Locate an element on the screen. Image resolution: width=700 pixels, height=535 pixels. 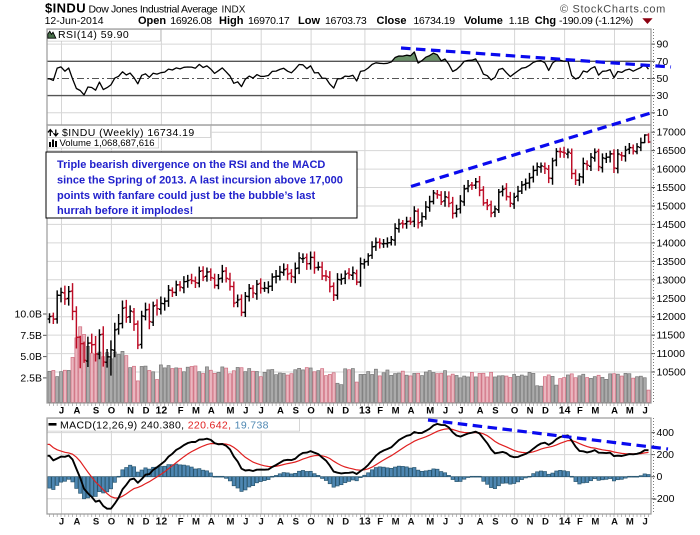
svg-text: 11500 is located at coordinates (671, 336).